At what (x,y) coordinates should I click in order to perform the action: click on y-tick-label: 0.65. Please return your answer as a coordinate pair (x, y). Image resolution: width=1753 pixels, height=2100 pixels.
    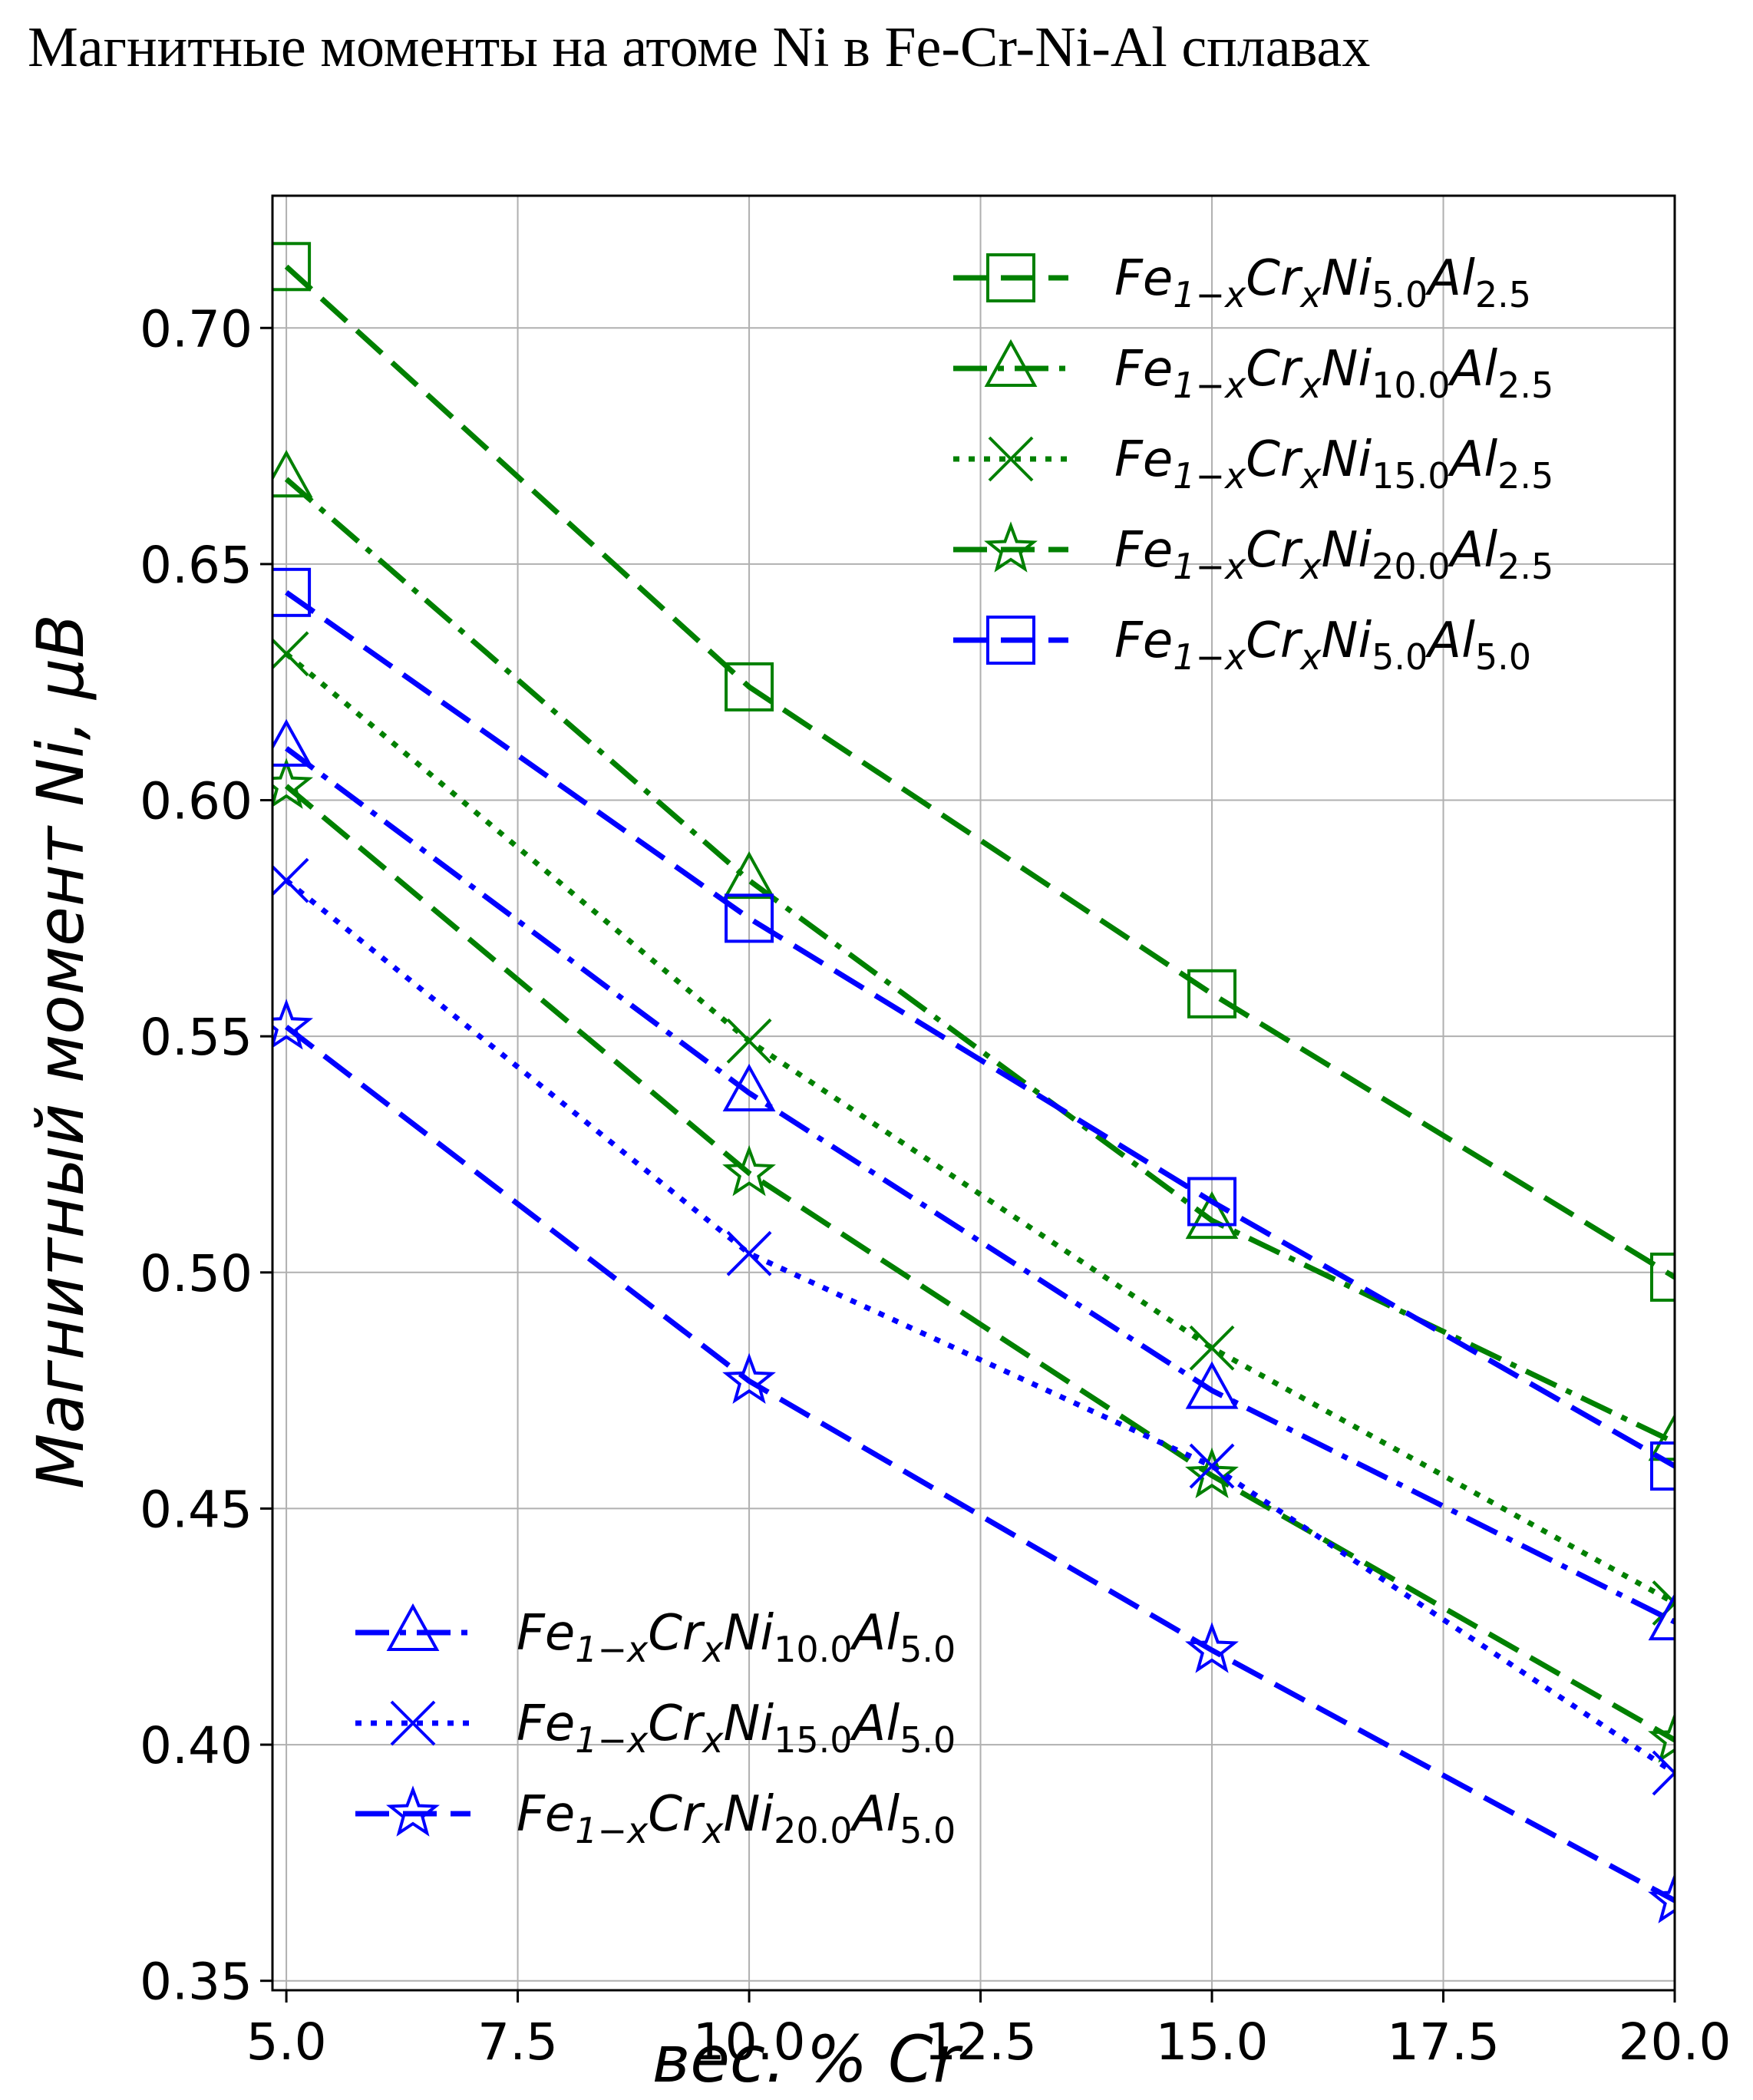
    Looking at the image, I should click on (197, 566).